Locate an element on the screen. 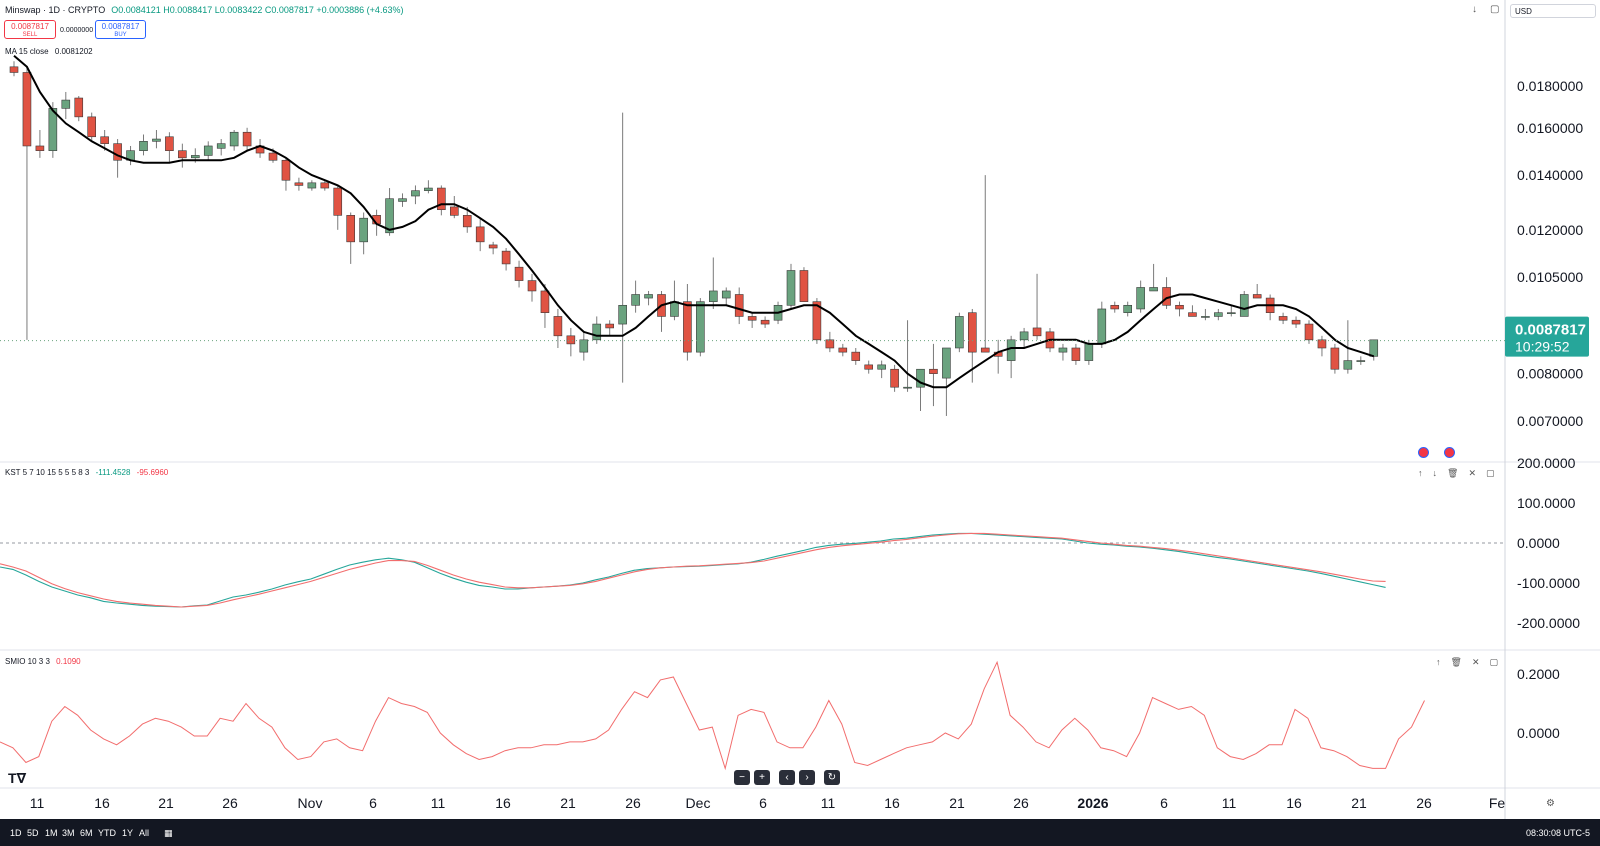 This screenshot has width=1600, height=846. timeframe-1y: 1Y is located at coordinates (128, 833).